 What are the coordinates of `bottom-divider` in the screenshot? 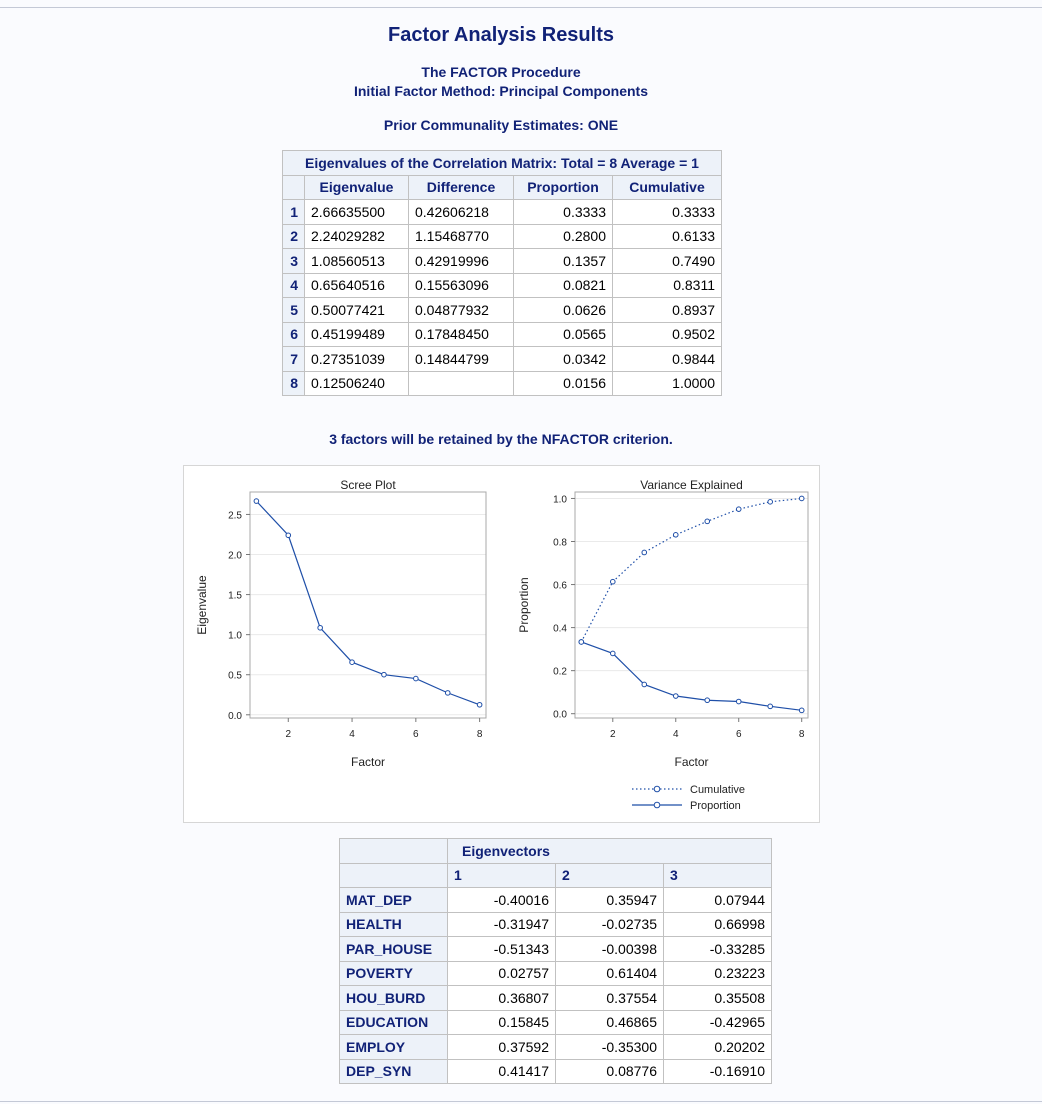 It's located at (521, 1101).